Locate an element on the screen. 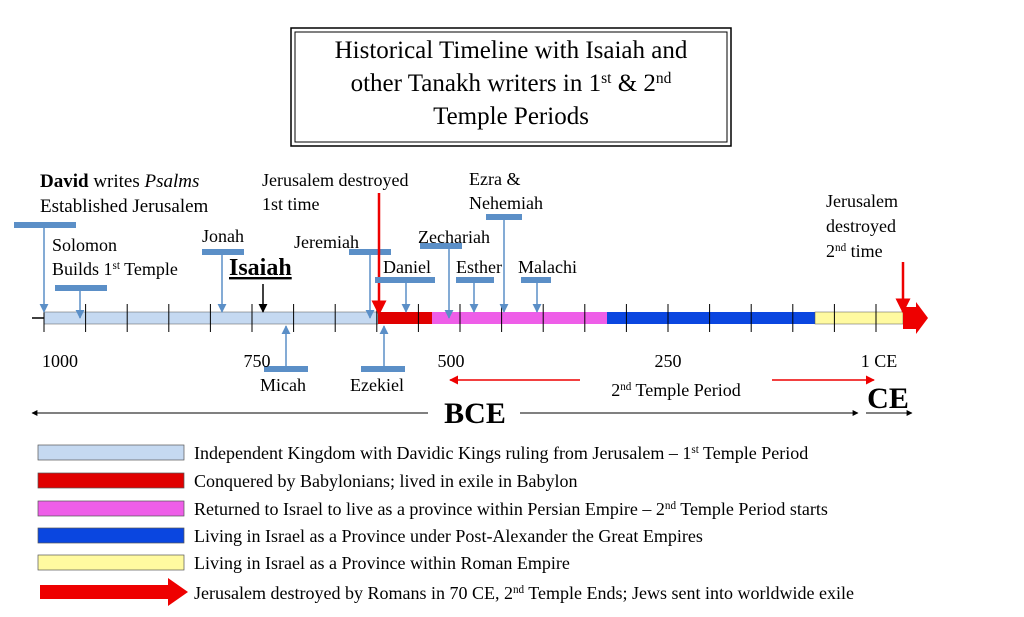 The width and height of the screenshot is (1024, 617). axis-label: 750 is located at coordinates (257, 361).